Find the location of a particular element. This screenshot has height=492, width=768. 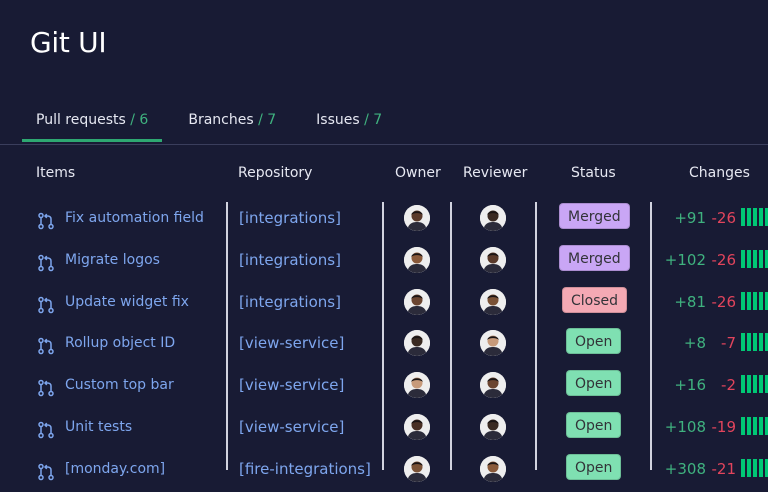

table-row: Custom top bar [view-service] Open +16 -2 is located at coordinates (384, 387).